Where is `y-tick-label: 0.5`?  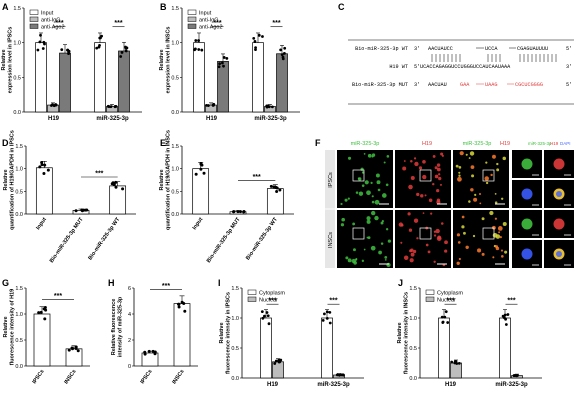
y-tick-label: 0.5 is located at coordinates (235, 349).